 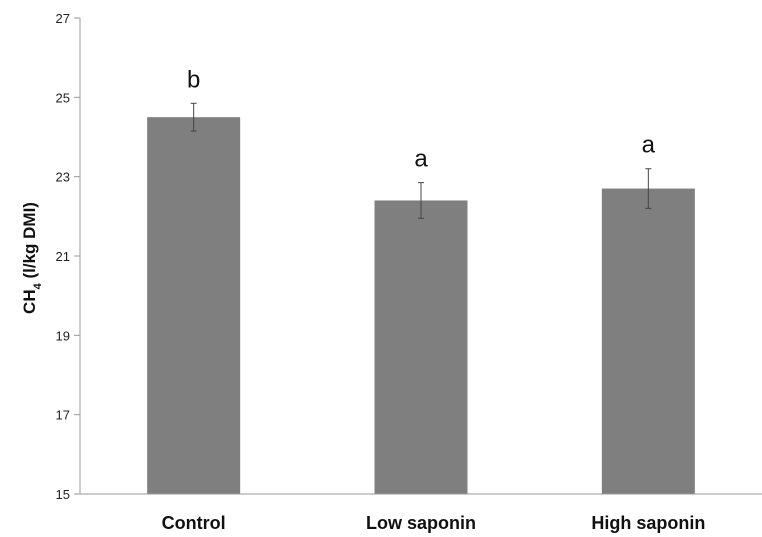 I want to click on y-axis: 15 17 19 21 23 25 27, so click(x=68, y=256).